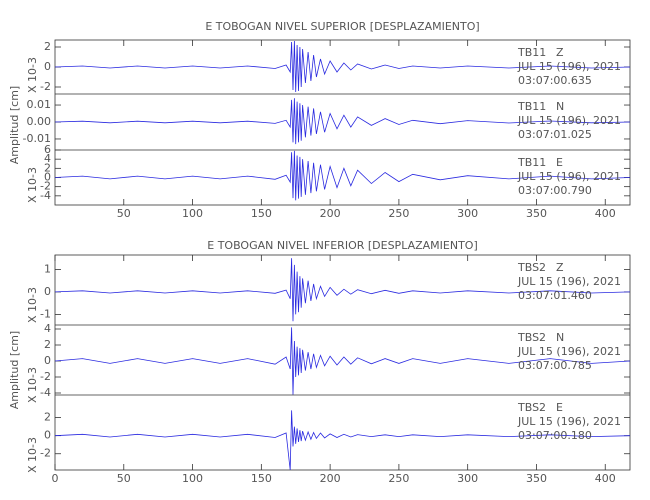 This screenshot has height=500, width=650. Describe the element at coordinates (45, 313) in the screenshot. I see `y-tick-label: -1` at that location.